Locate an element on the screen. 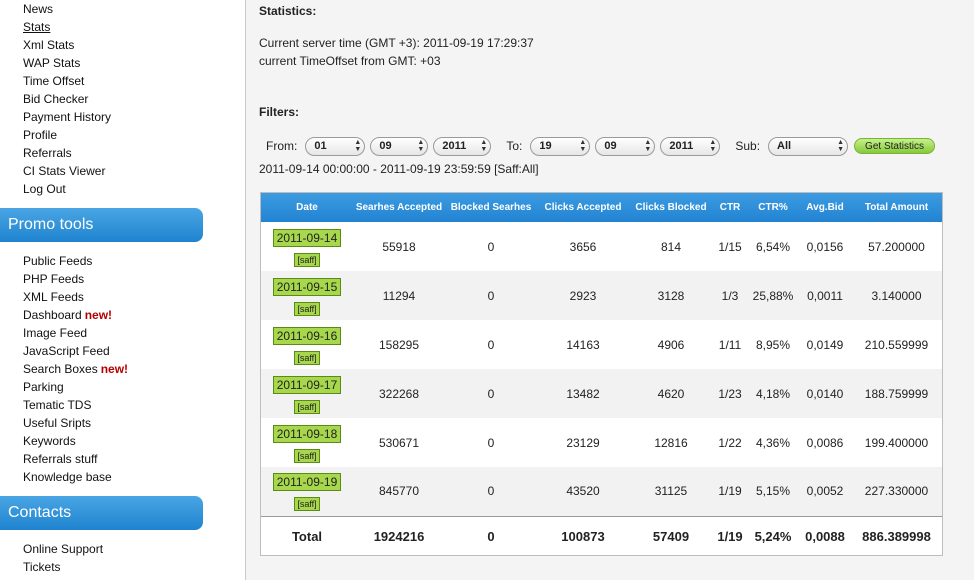  to-day-select: 19 ▲ ▼ is located at coordinates (560, 146).